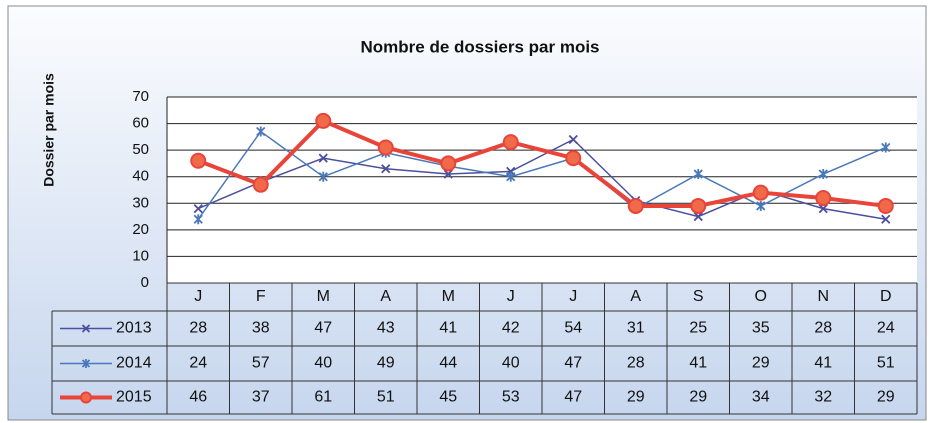 This screenshot has height=423, width=933. What do you see at coordinates (140, 96) in the screenshot?
I see `y-tick-label: 70` at bounding box center [140, 96].